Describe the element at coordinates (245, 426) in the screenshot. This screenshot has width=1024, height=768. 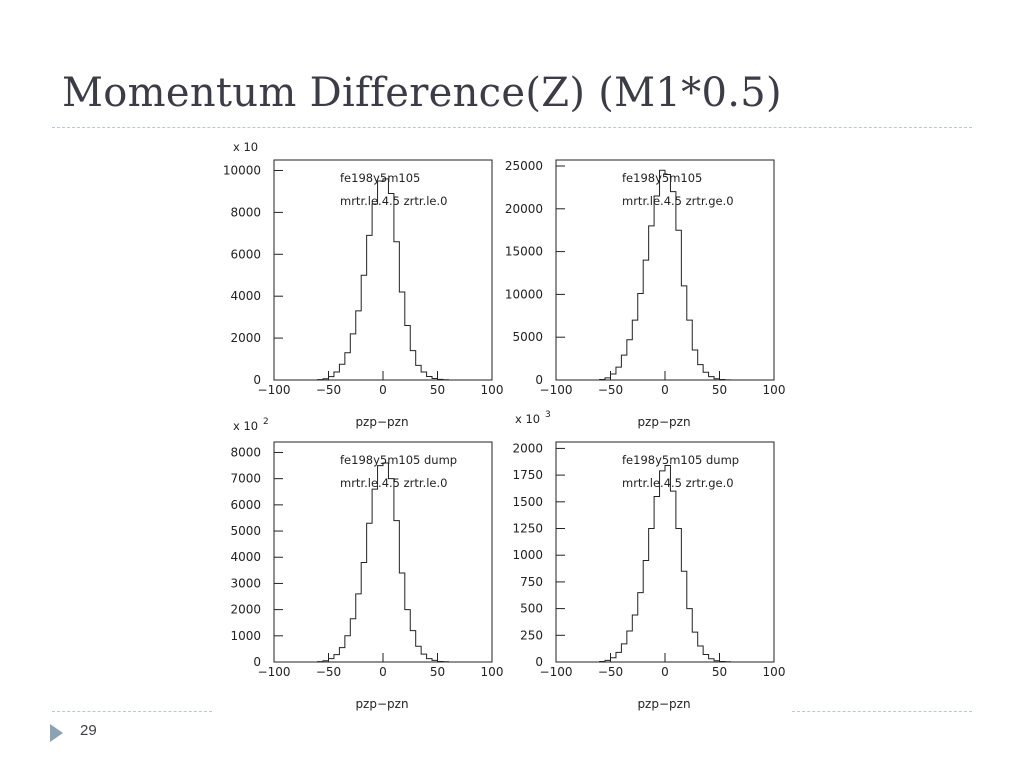
I see `hist3-scale-multiplier: x 10` at that location.